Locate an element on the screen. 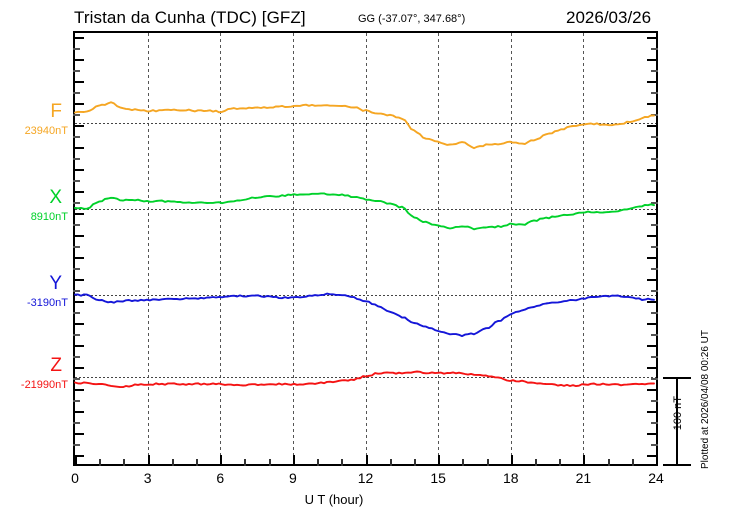 Image resolution: width=730 pixels, height=520 pixels. plot-frame-top-edge is located at coordinates (365, 32).